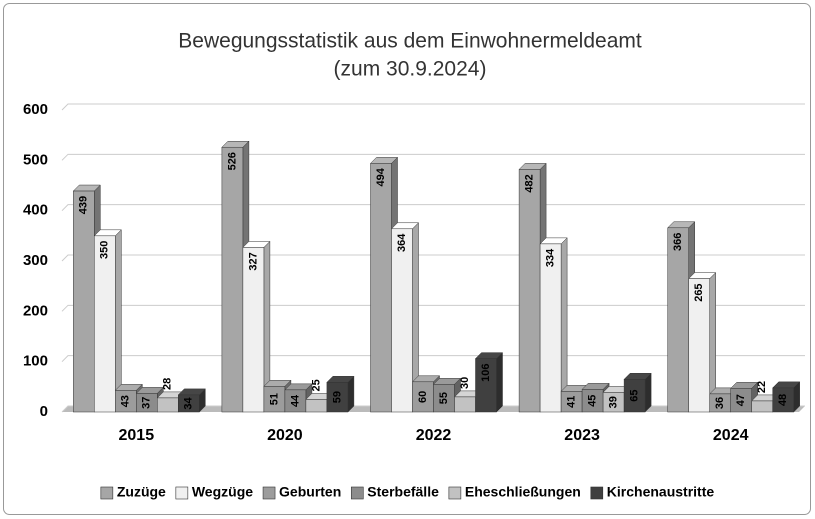 This screenshot has height=519, width=815. What do you see at coordinates (137, 435) in the screenshot?
I see `x-tick-label: 2015` at bounding box center [137, 435].